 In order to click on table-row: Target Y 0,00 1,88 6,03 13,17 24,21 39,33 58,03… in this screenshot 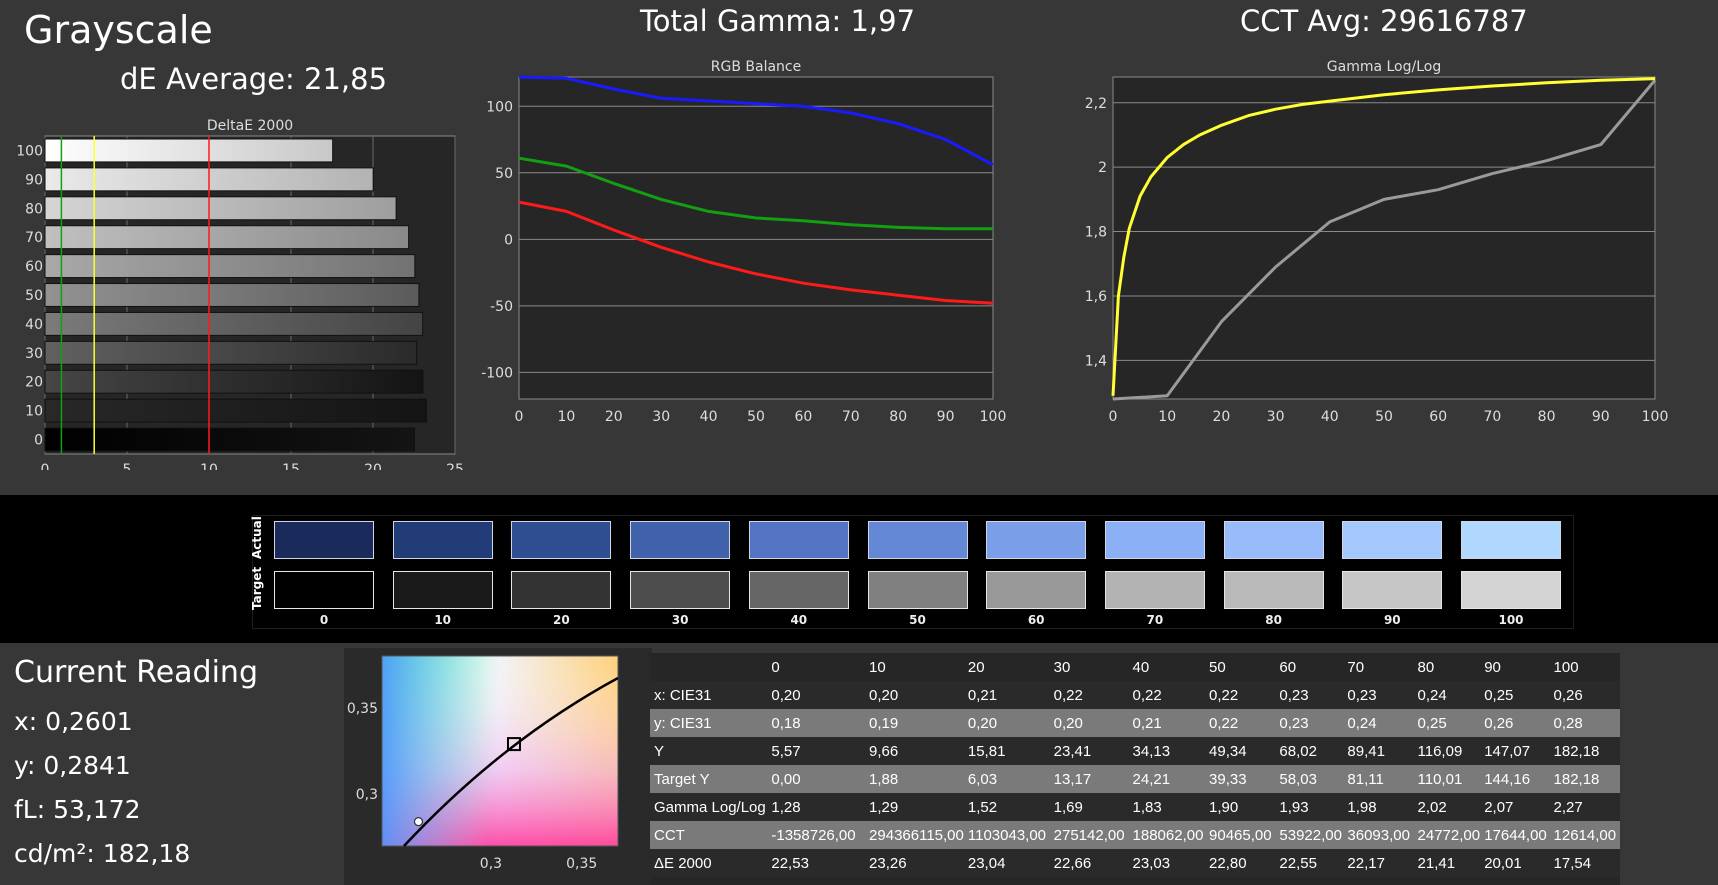, I will do `click(1135, 779)`.